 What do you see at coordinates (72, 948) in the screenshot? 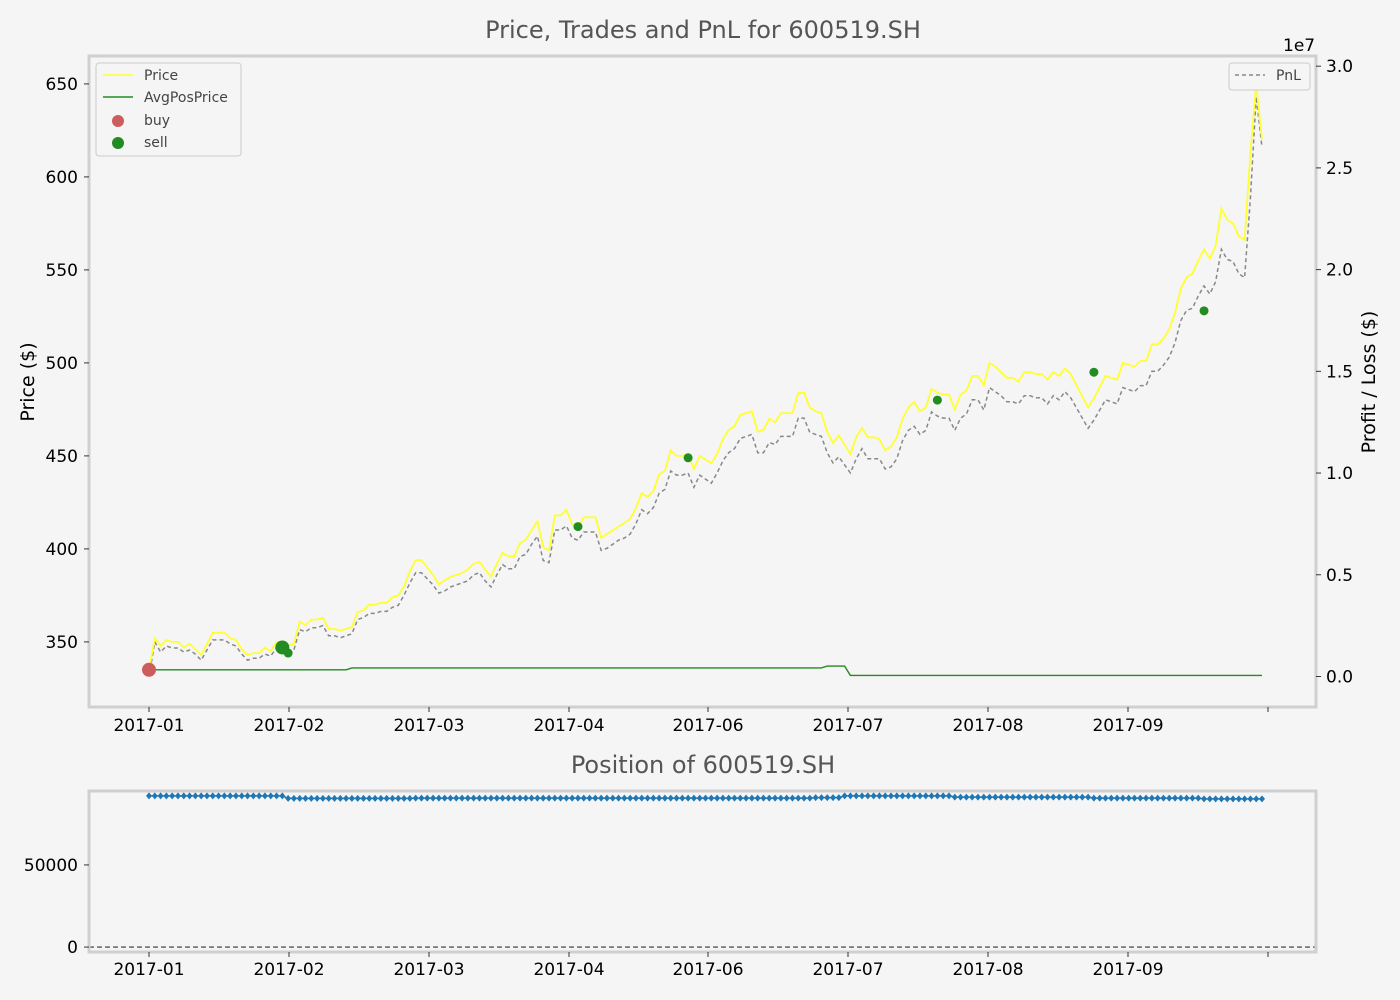
I see `position-y-tick-label: 0` at bounding box center [72, 948].